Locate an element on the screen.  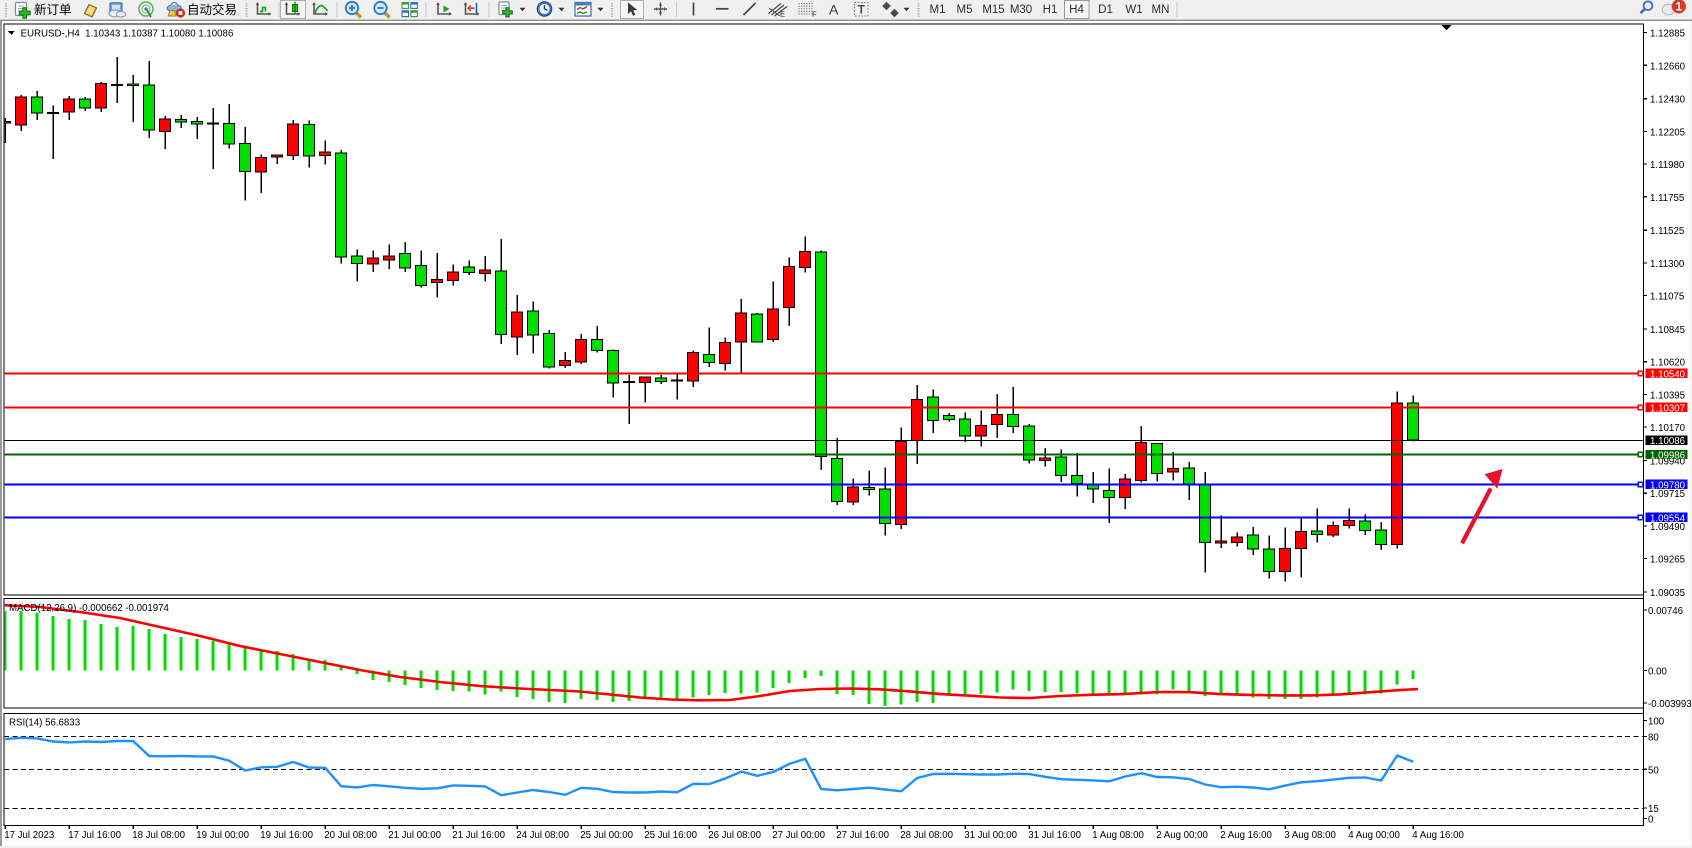
svg-text: 0.00746 is located at coordinates (1665, 611).